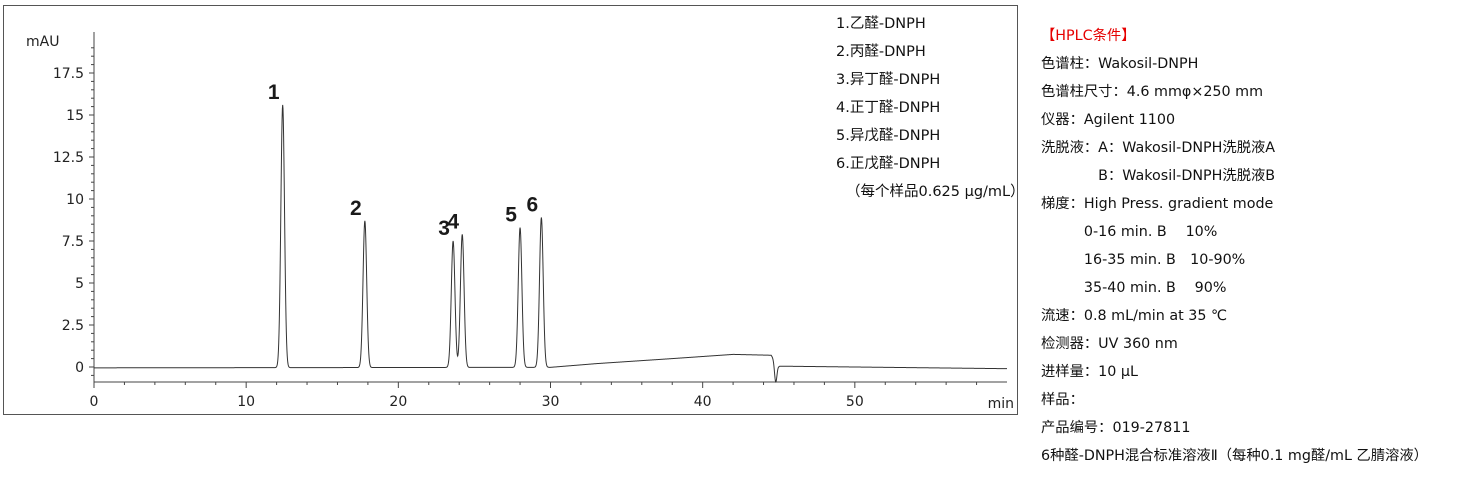  I want to click on condition-line: 0-16 min. B 10%, so click(1129, 232).